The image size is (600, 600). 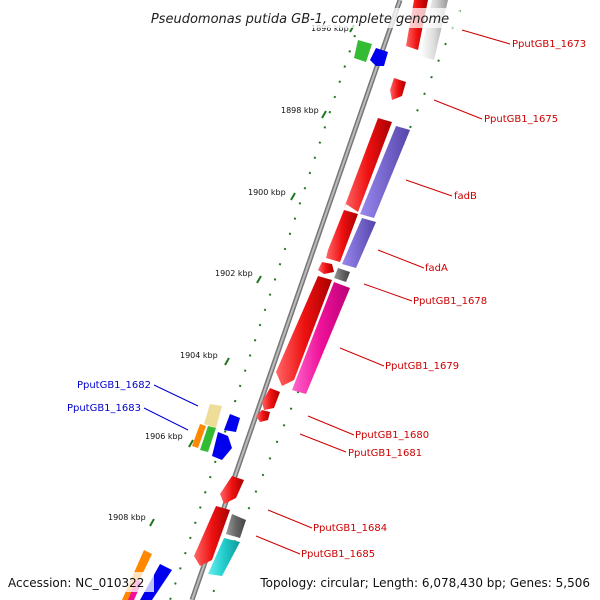 I want to click on feature-green-top, so click(x=363, y=51).